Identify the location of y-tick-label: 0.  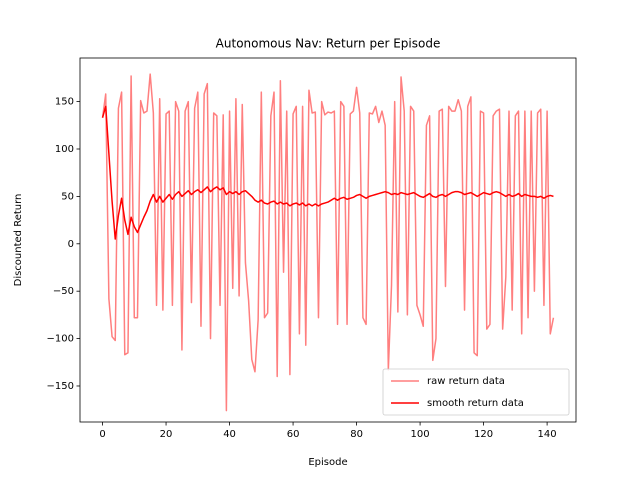
(71, 244).